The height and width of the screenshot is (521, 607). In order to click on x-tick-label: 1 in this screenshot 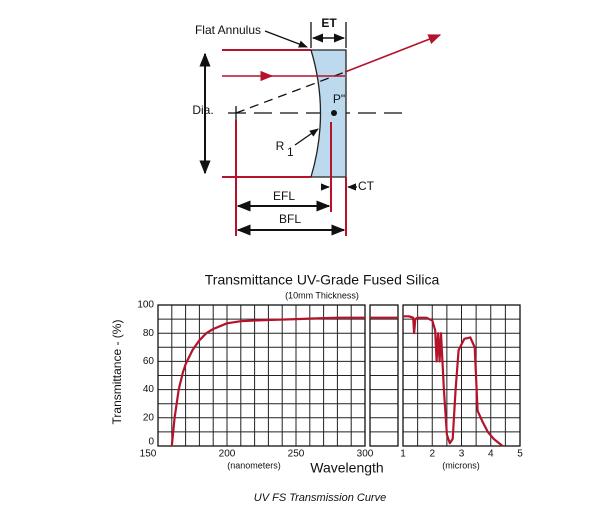, I will do `click(403, 454)`.